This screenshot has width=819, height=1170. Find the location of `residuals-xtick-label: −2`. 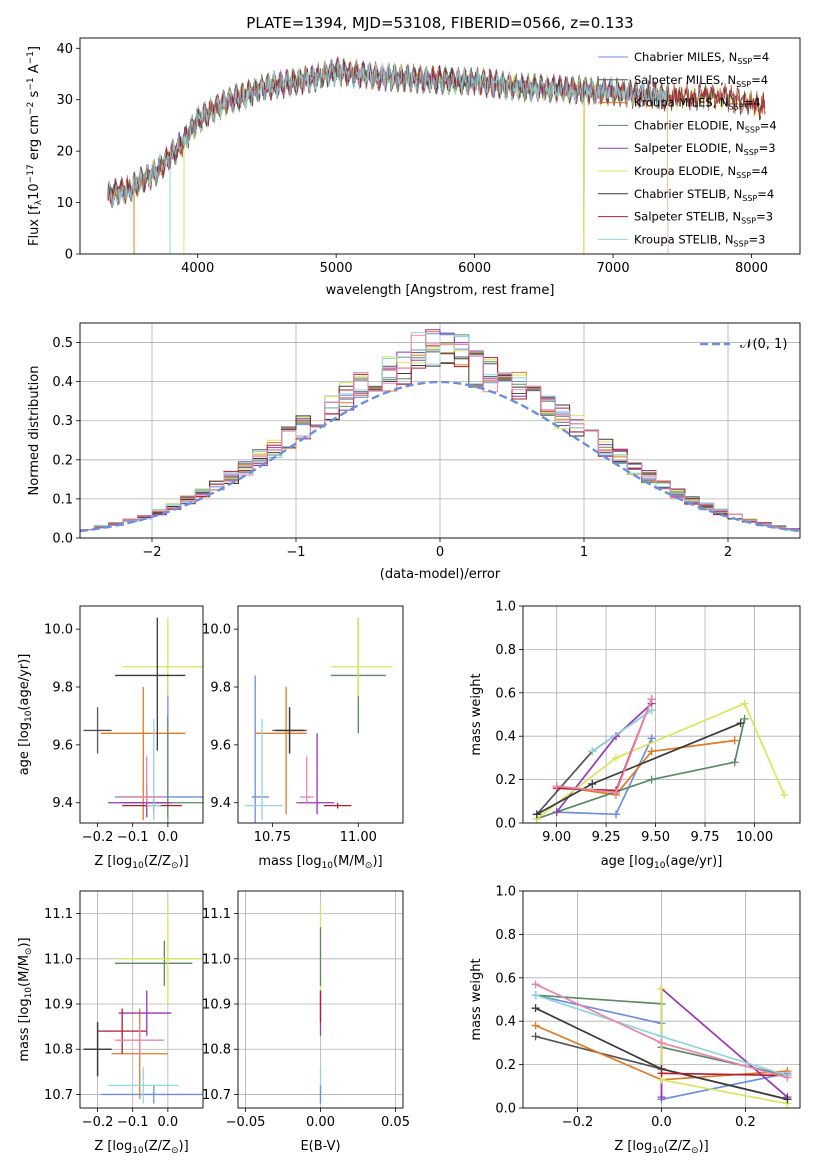

residuals-xtick-label: −2 is located at coordinates (151, 552).